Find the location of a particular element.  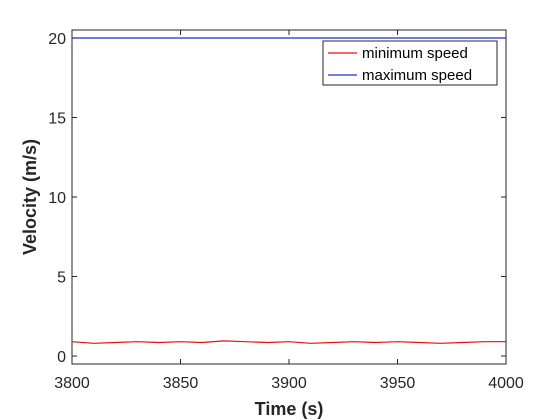

legend-box is located at coordinates (410, 63).